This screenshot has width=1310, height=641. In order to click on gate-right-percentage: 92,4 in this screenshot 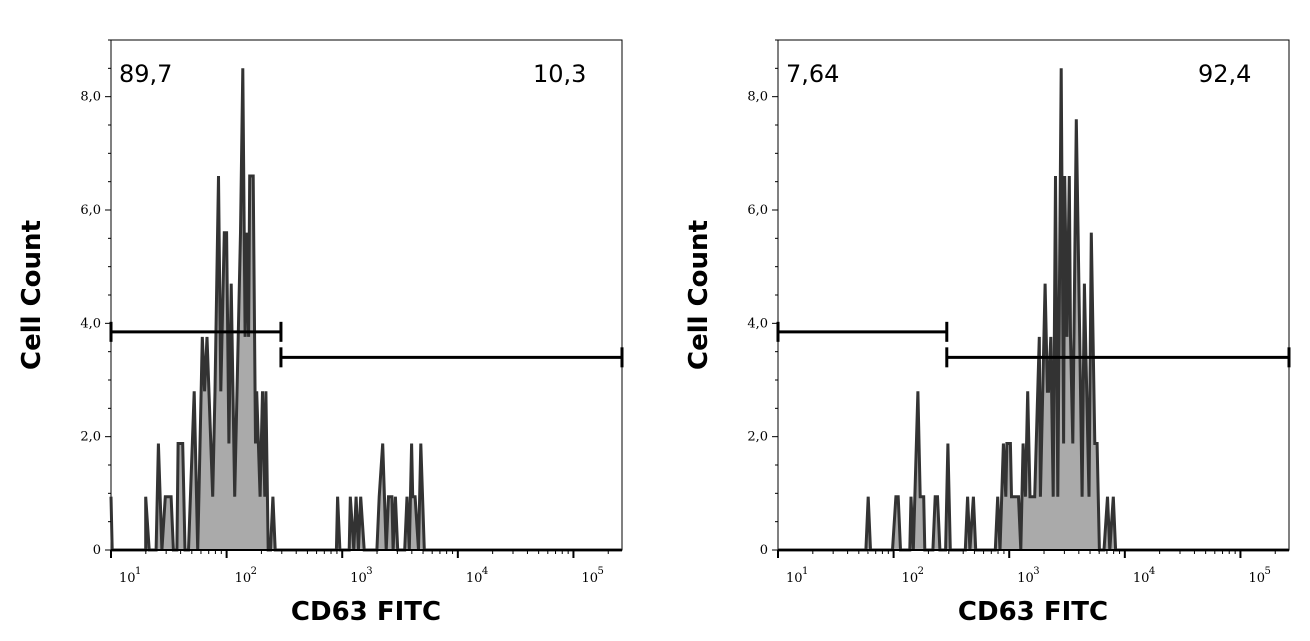, I will do `click(1224, 74)`.